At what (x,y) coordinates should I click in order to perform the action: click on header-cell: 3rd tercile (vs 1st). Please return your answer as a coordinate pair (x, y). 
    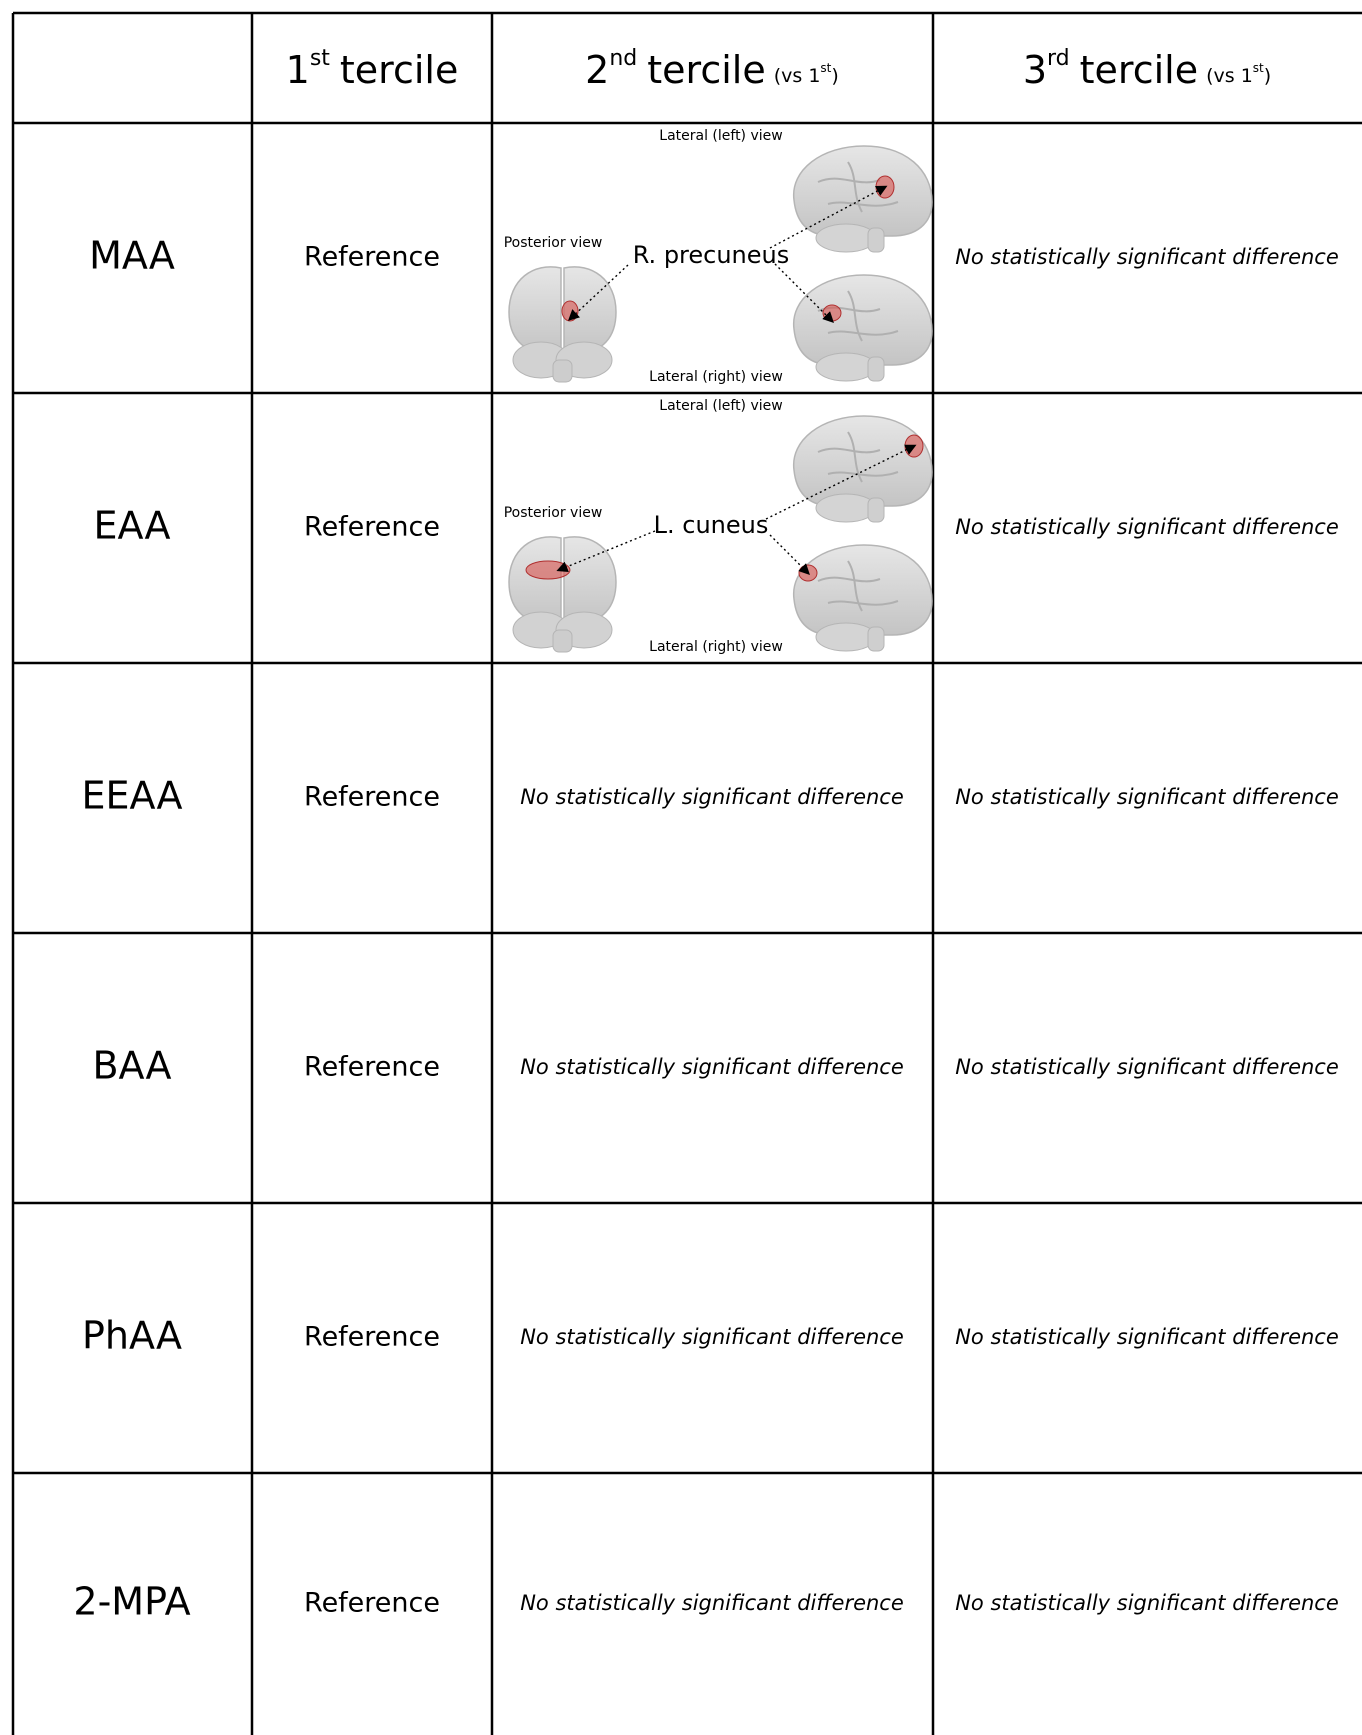
    Looking at the image, I should click on (1147, 69).